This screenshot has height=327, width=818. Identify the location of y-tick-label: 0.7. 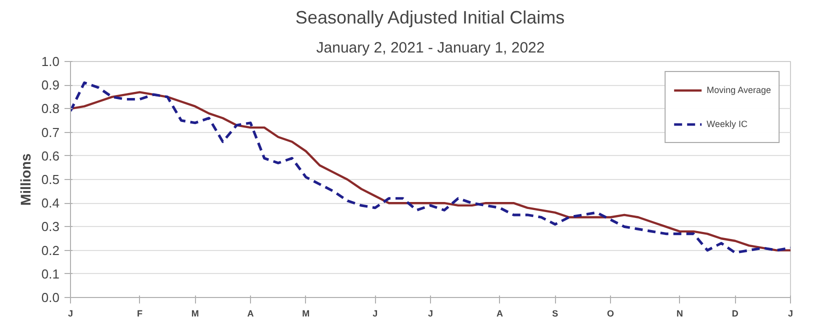
(50, 132).